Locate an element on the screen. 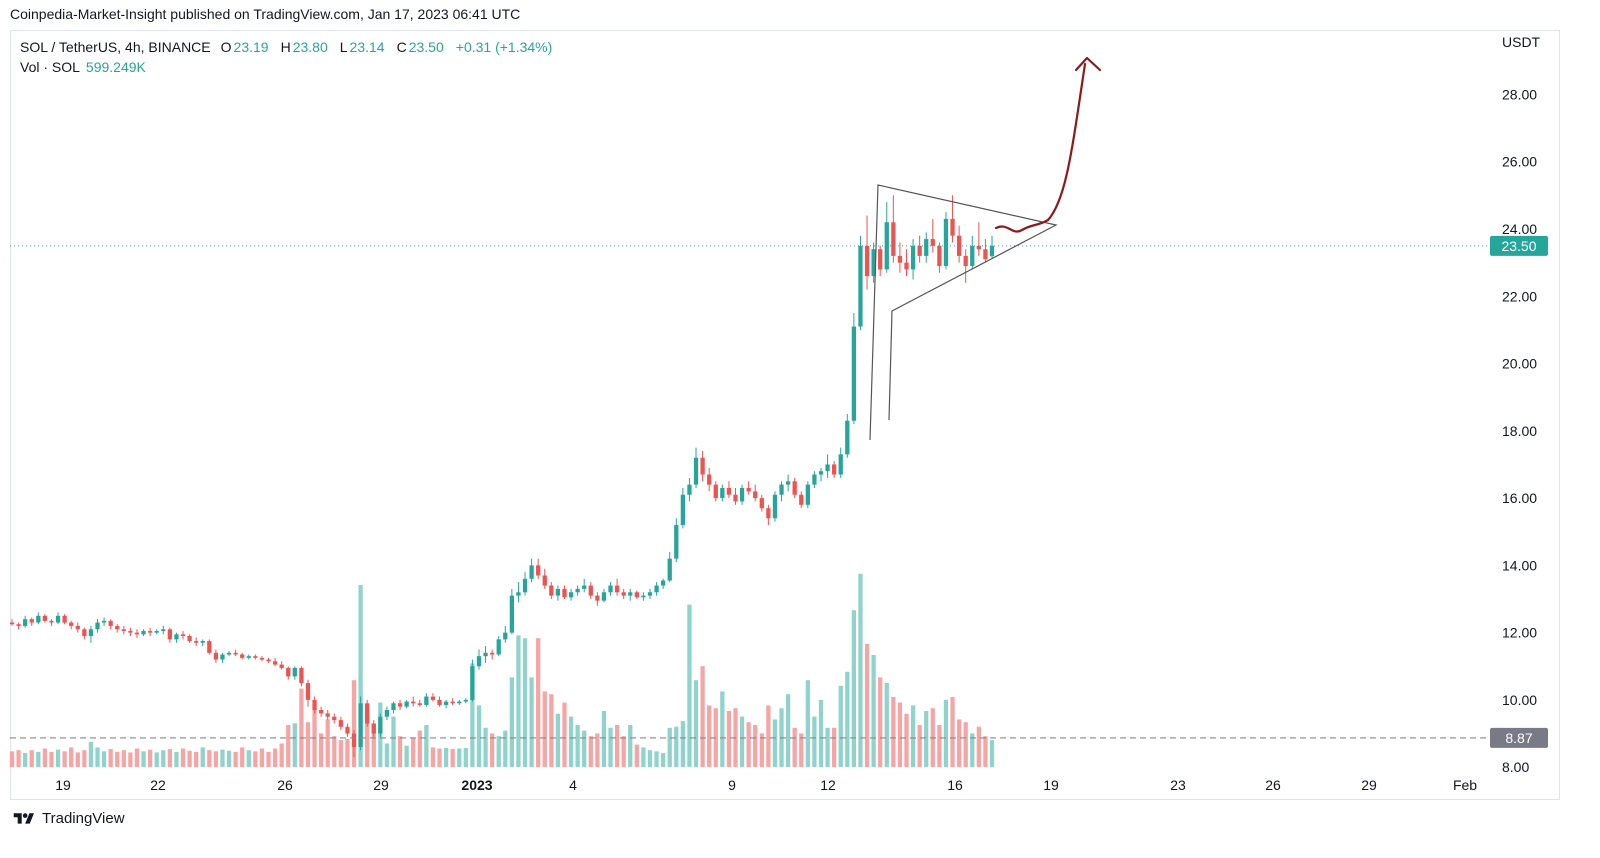  x-tick-label: 16 is located at coordinates (955, 785).